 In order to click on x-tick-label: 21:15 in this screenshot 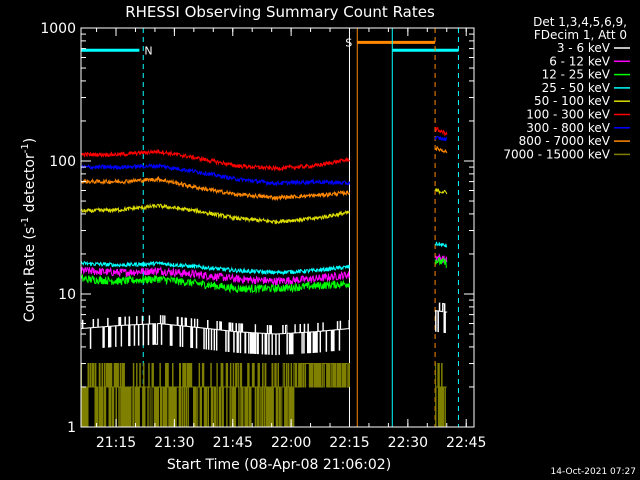, I will do `click(116, 443)`.